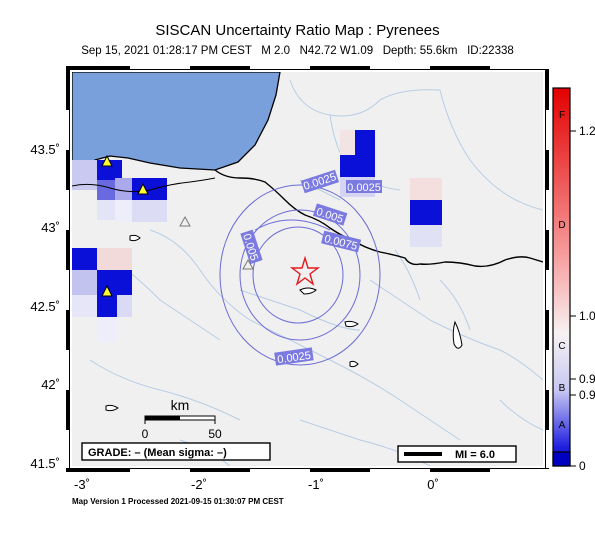 The height and width of the screenshot is (541, 595). I want to click on border-line, so click(378, 218).